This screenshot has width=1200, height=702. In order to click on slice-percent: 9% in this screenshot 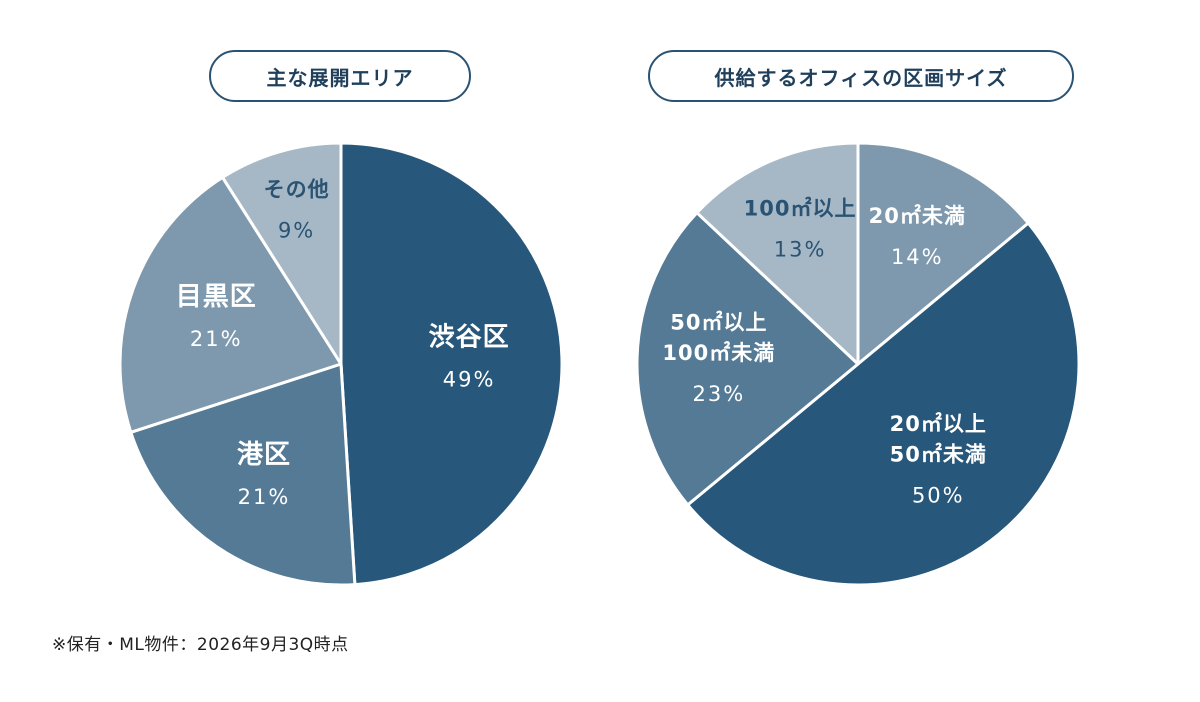, I will do `click(296, 230)`.